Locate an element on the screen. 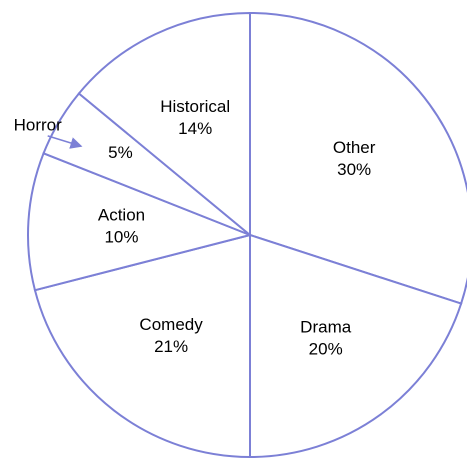  slice-label: Horror is located at coordinates (38, 124).